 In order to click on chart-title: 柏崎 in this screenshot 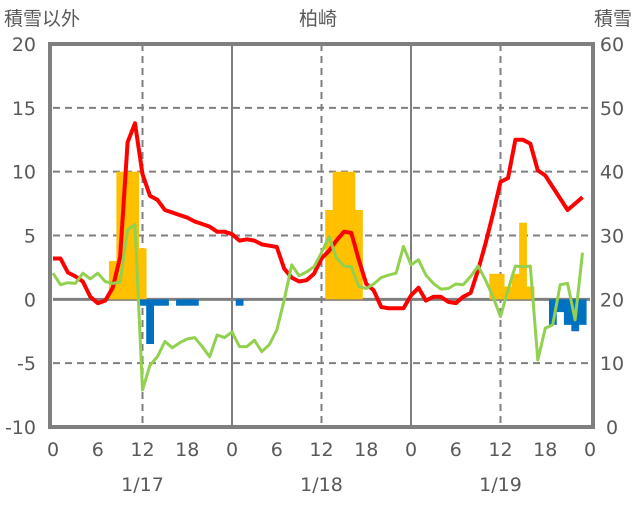, I will do `click(318, 19)`.